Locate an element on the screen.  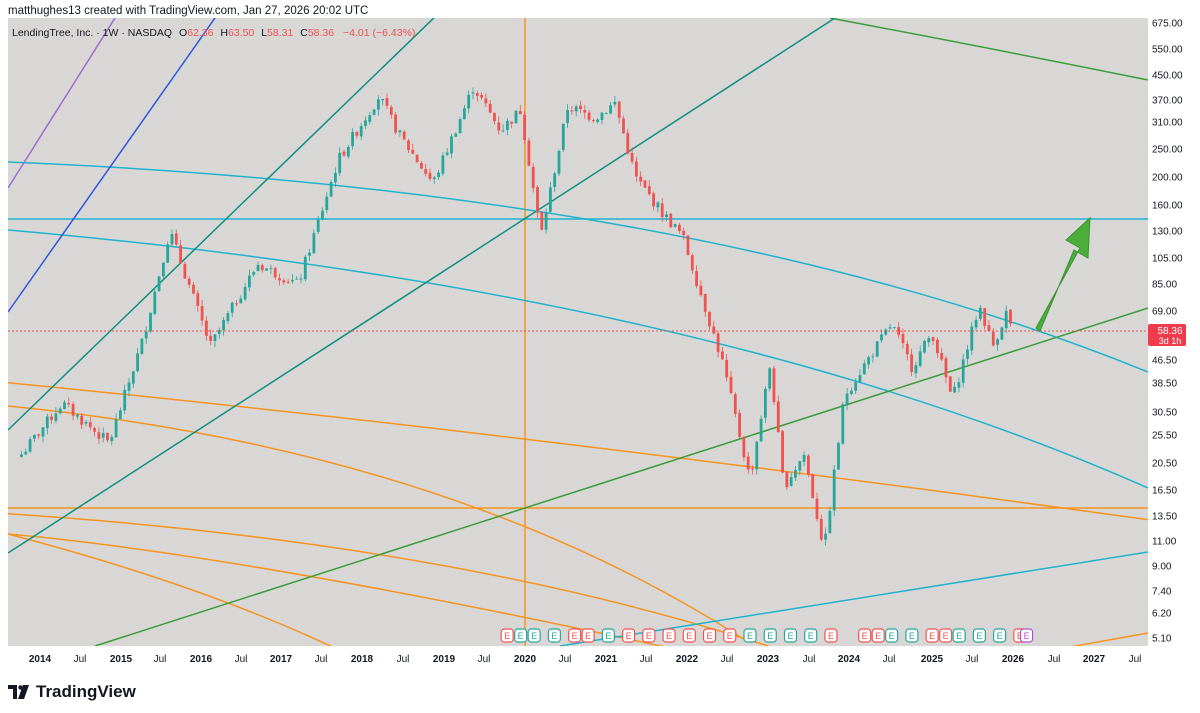
legend-close-value: 58.36 is located at coordinates (321, 33).